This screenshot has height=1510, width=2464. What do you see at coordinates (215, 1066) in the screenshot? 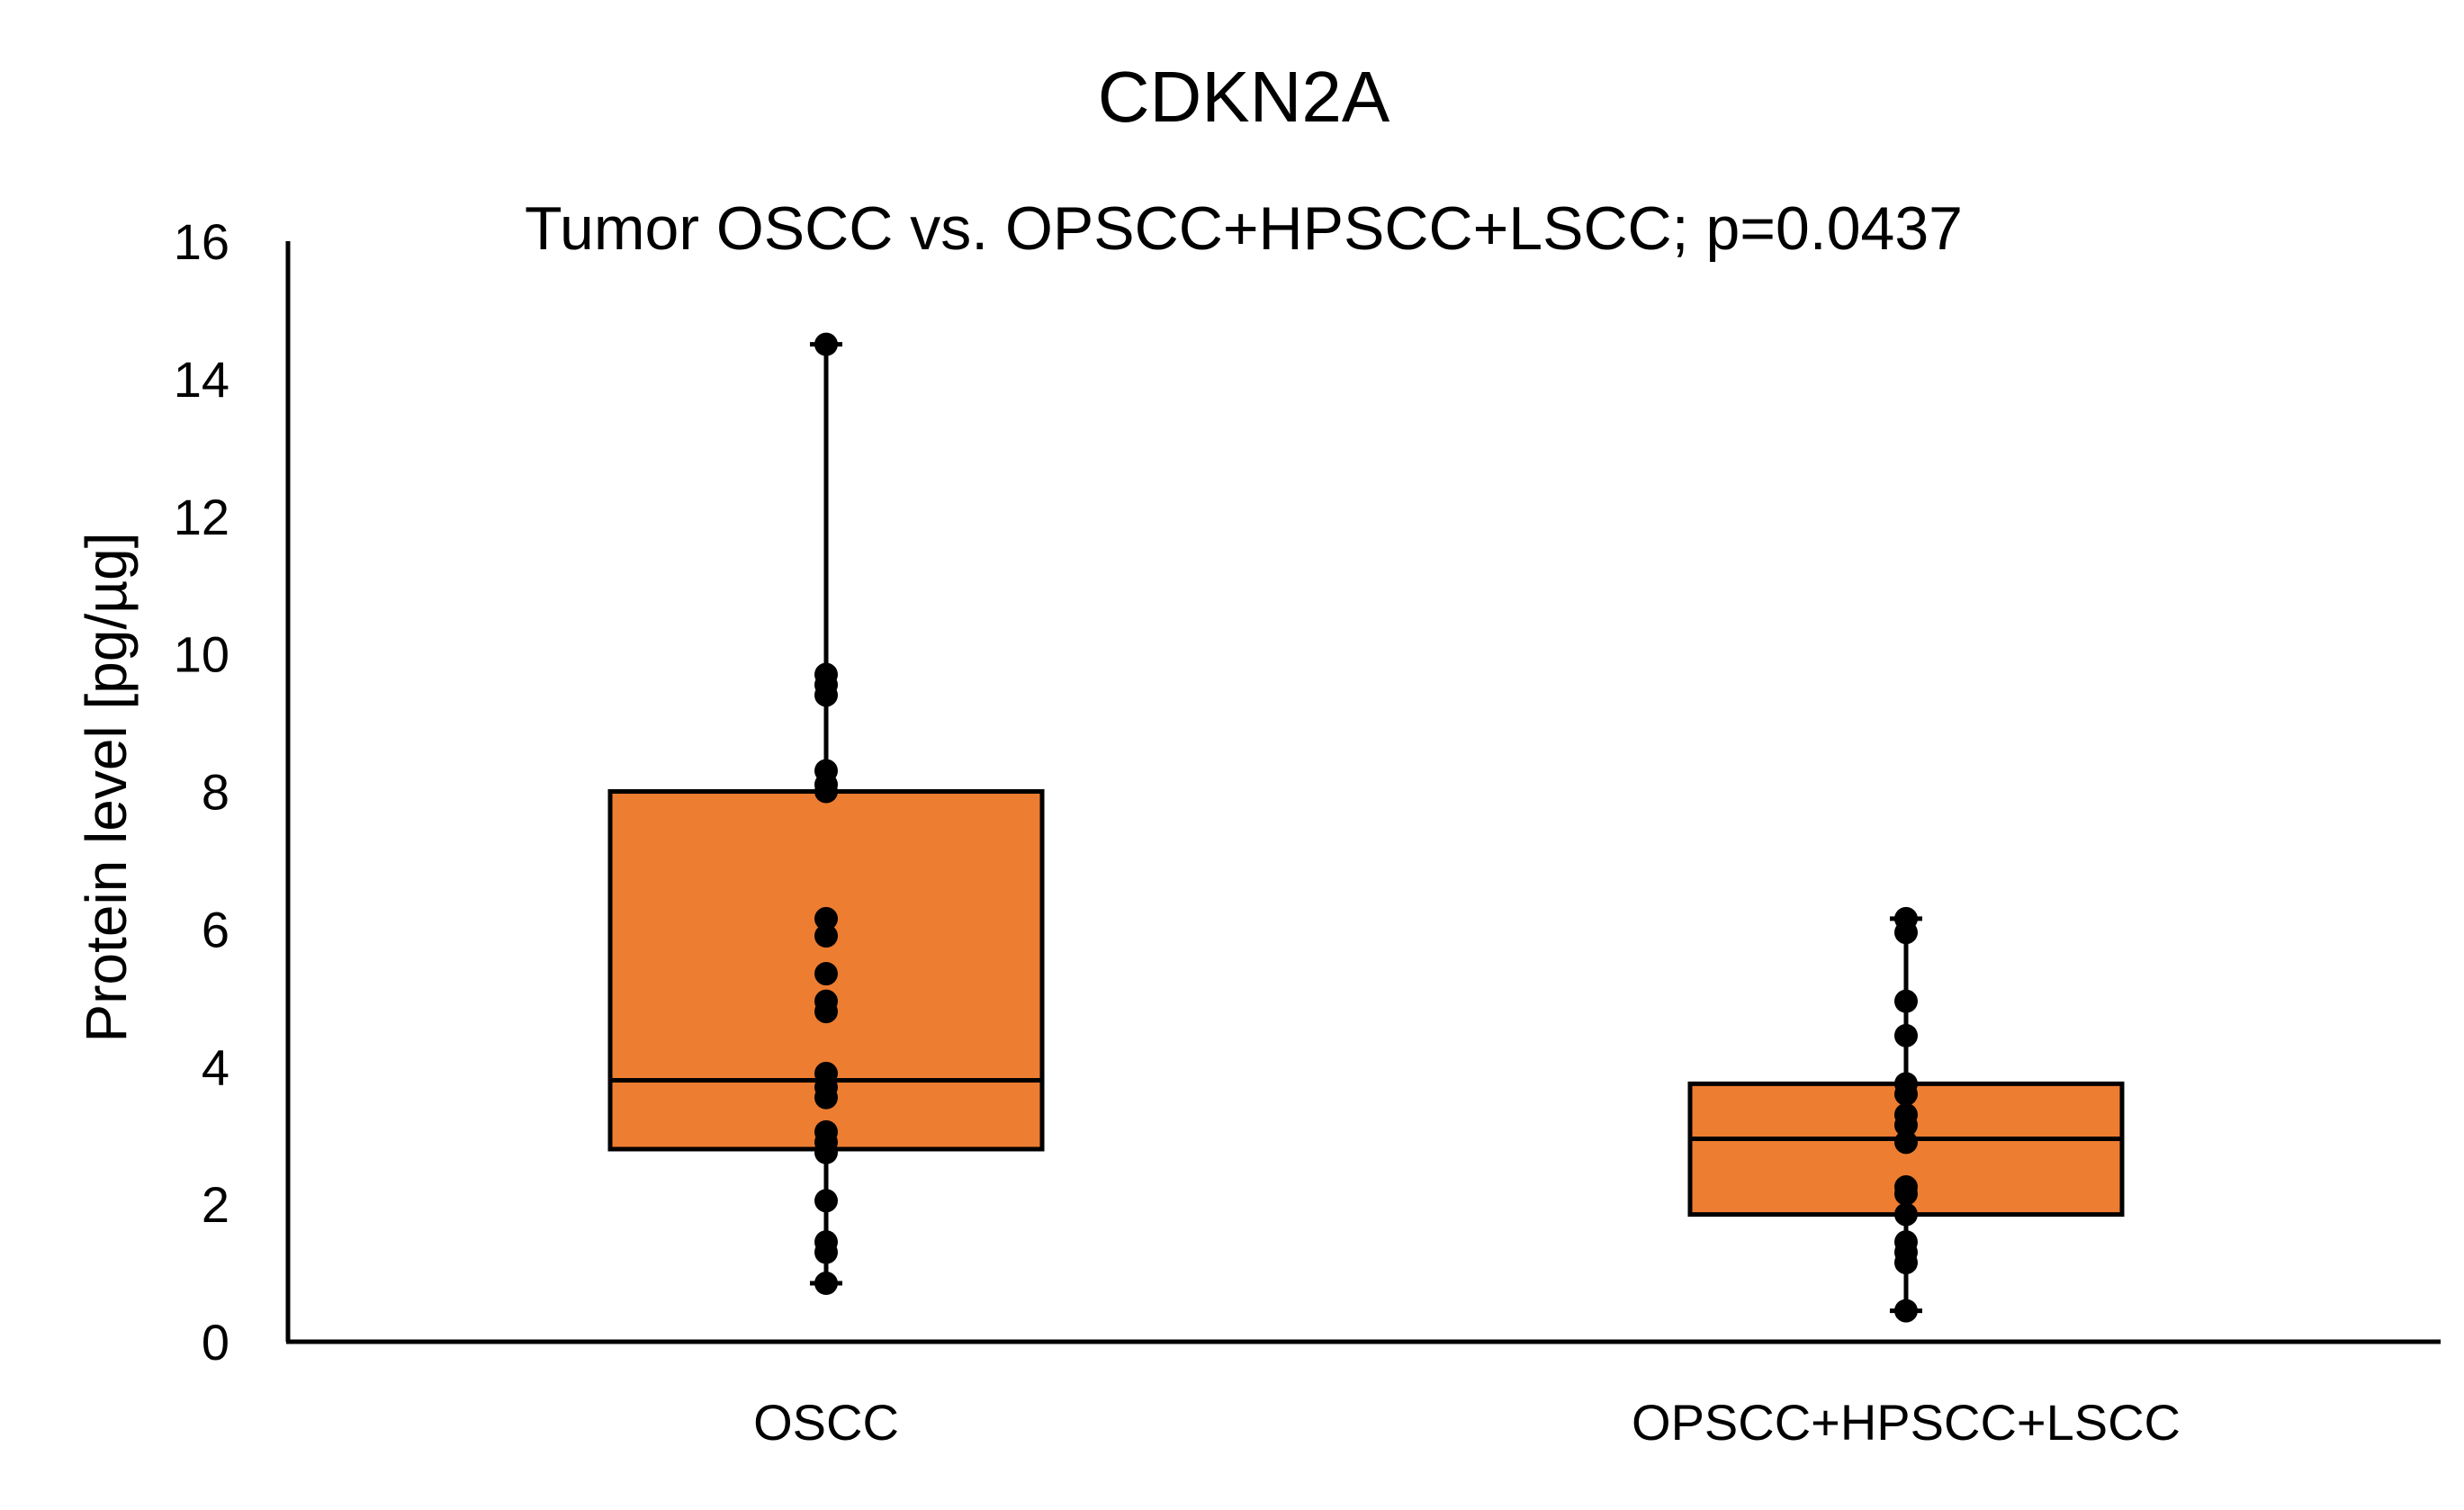
I see `y-tick-label: 4` at bounding box center [215, 1066].